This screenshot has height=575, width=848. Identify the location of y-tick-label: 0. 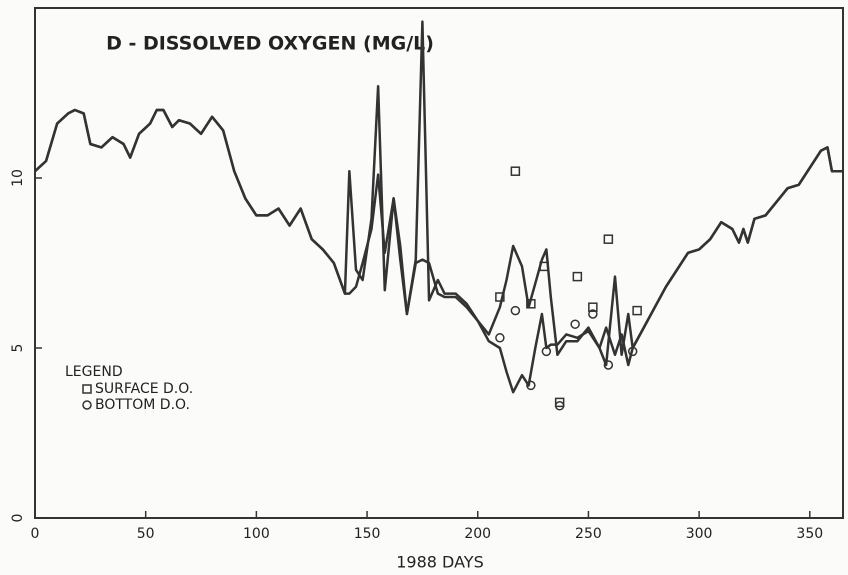
(18, 518).